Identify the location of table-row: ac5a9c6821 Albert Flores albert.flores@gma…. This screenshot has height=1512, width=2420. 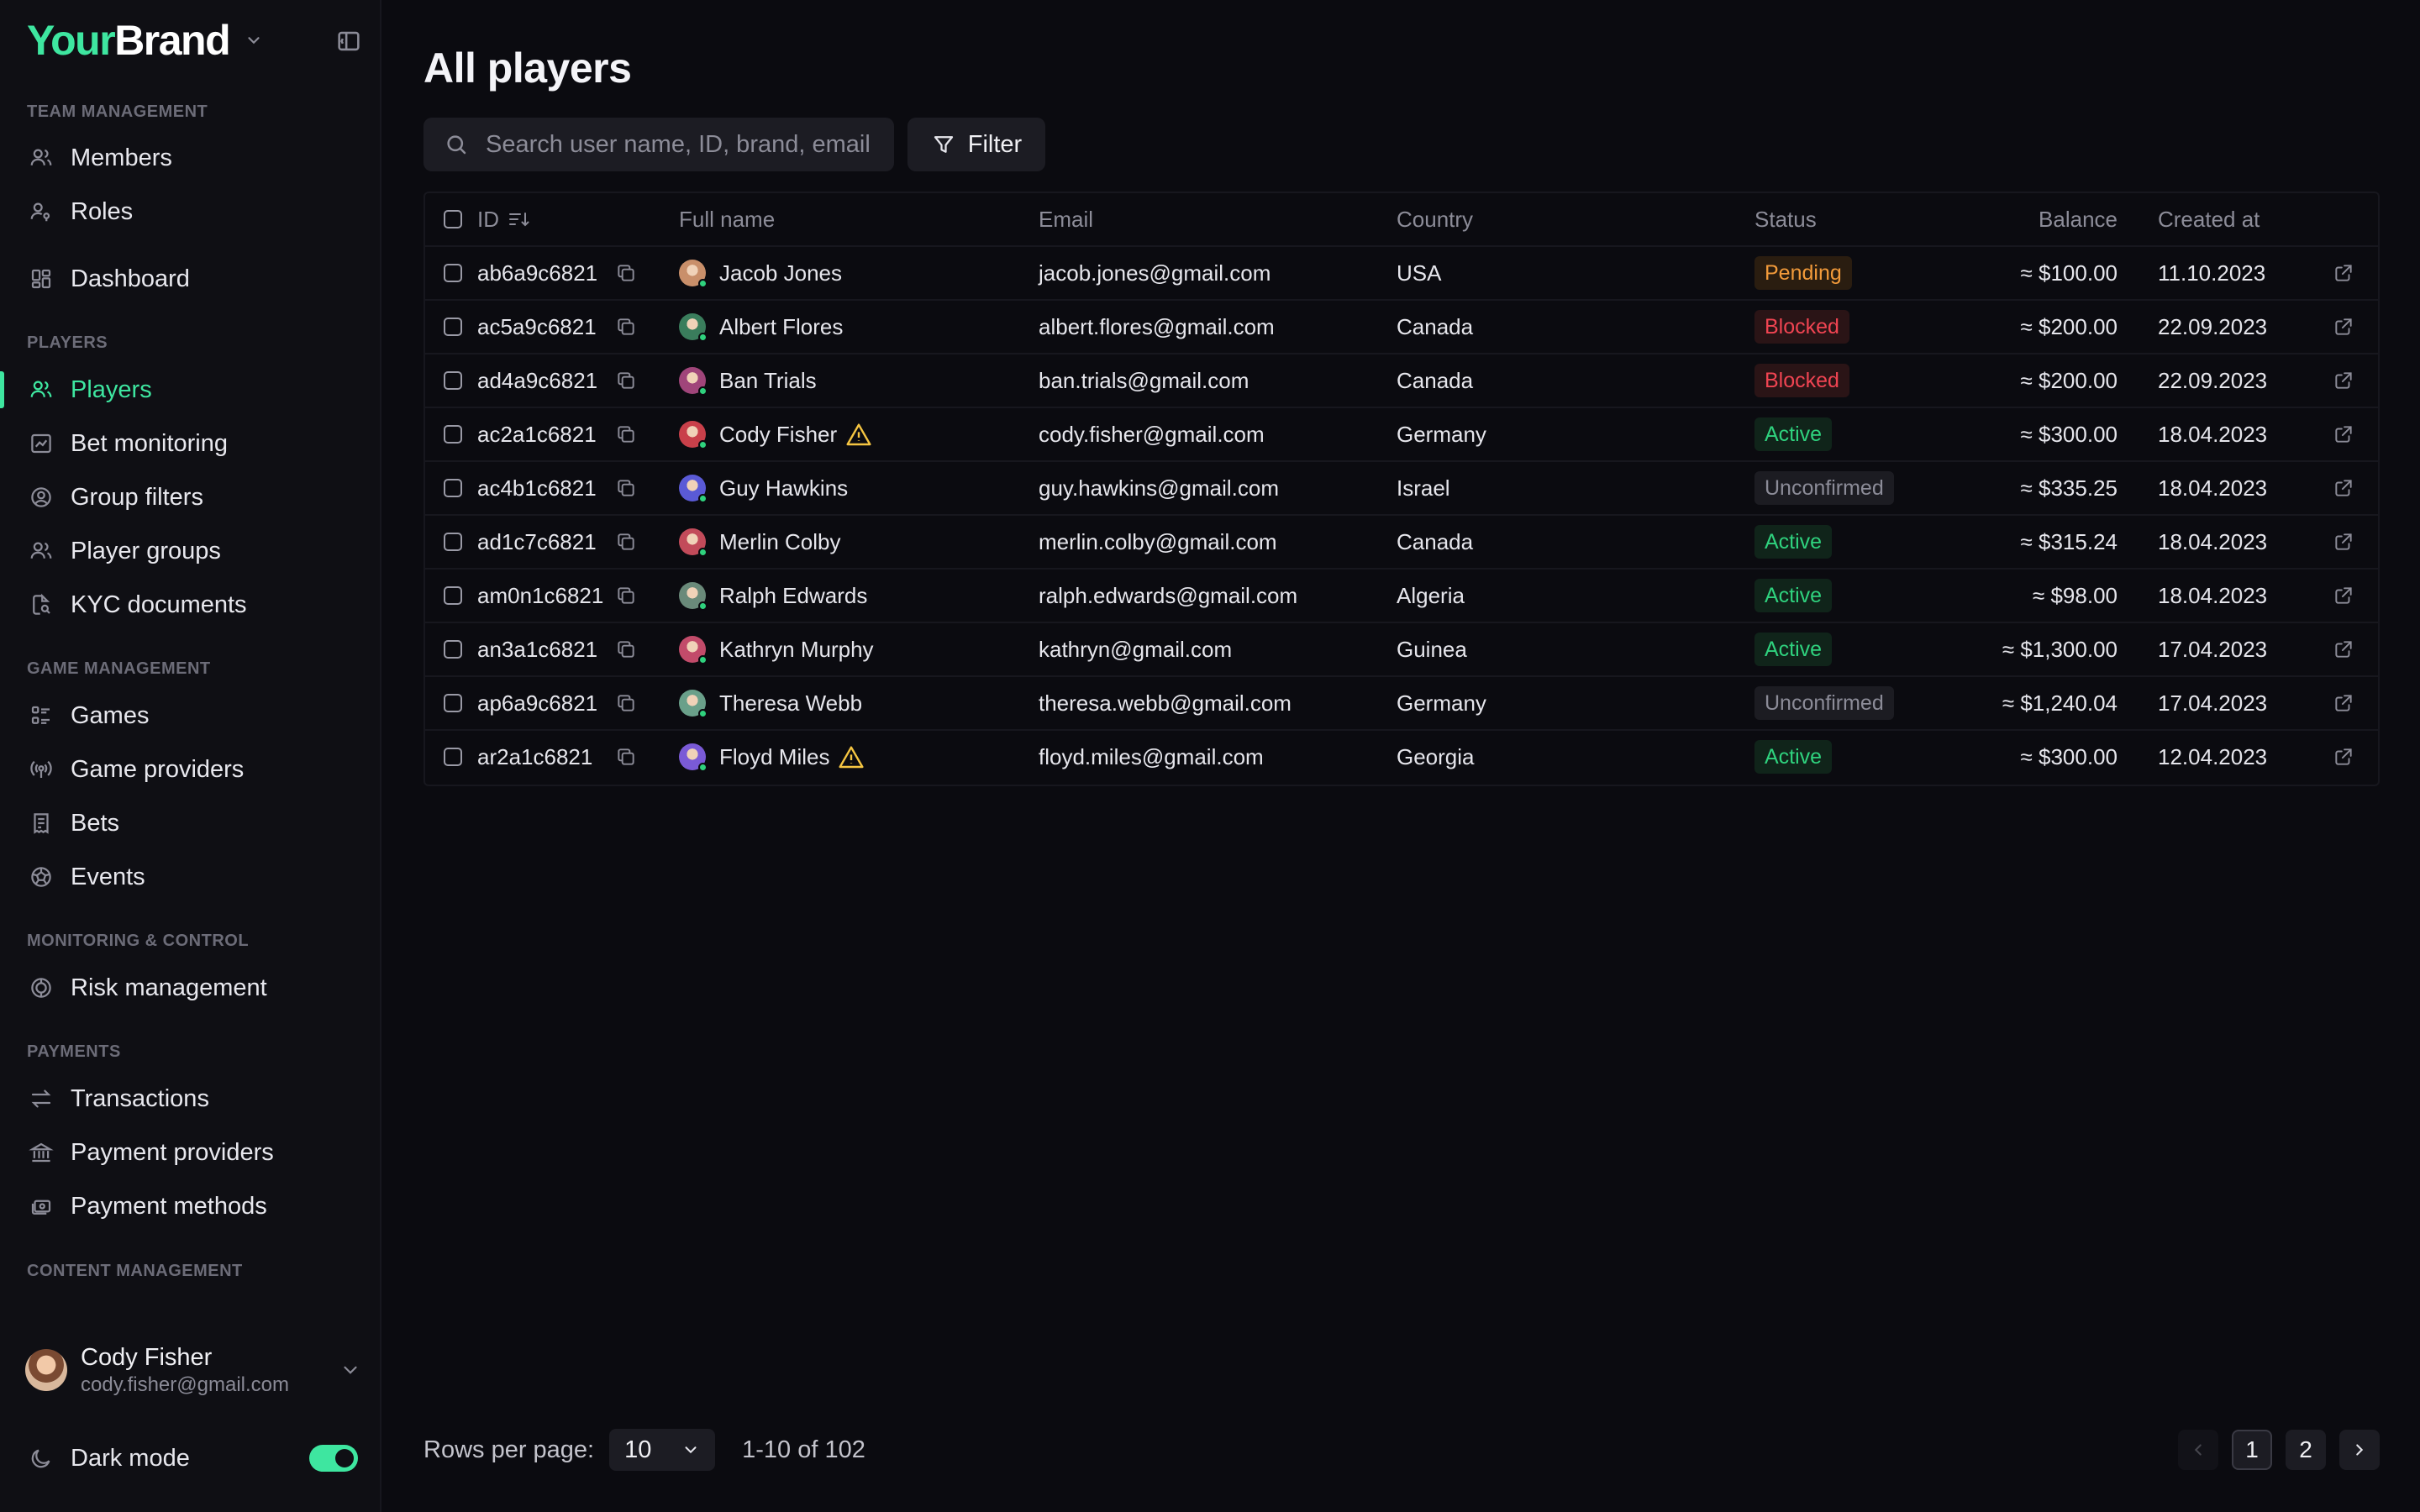
(1402, 327).